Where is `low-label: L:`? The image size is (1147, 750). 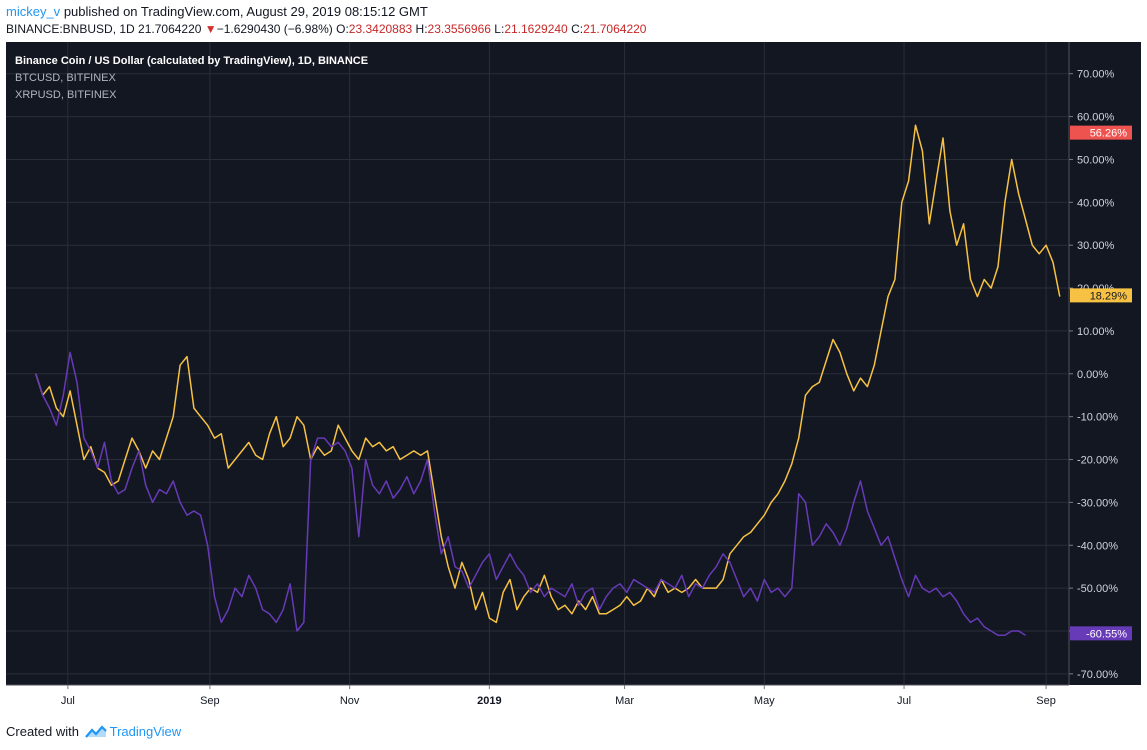 low-label: L: is located at coordinates (499, 29).